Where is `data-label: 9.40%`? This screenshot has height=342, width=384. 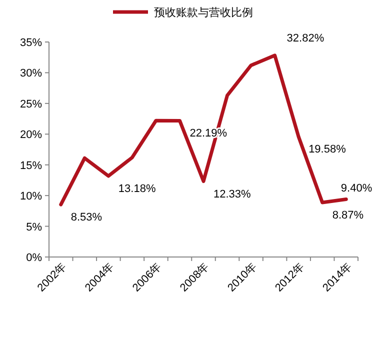 data-label: 9.40% is located at coordinates (356, 188).